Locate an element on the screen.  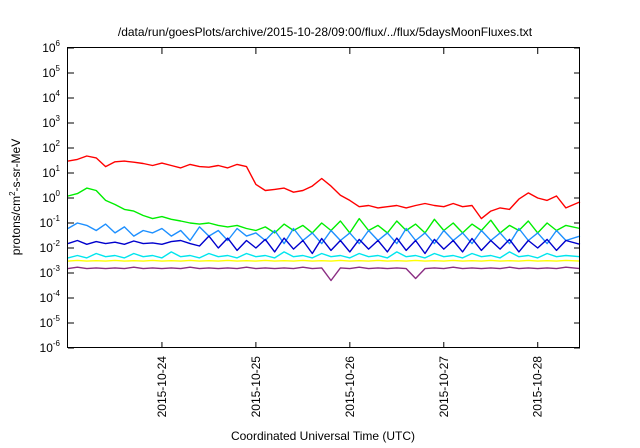
y-tick-exponent: -5 is located at coordinates (57, 318).